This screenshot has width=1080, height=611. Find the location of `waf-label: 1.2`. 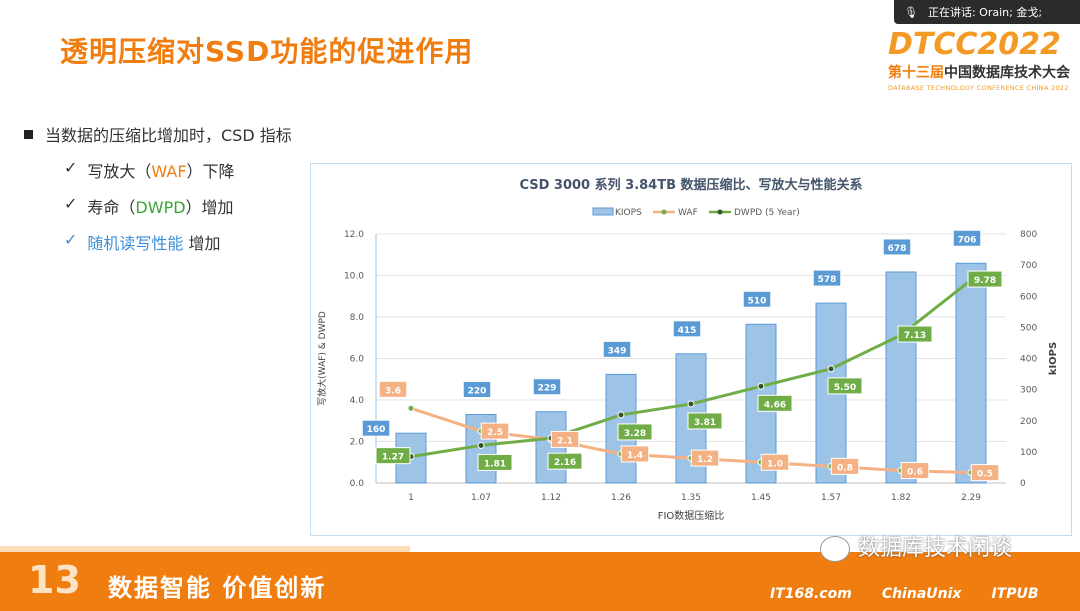

waf-label: 1.2 is located at coordinates (705, 460).